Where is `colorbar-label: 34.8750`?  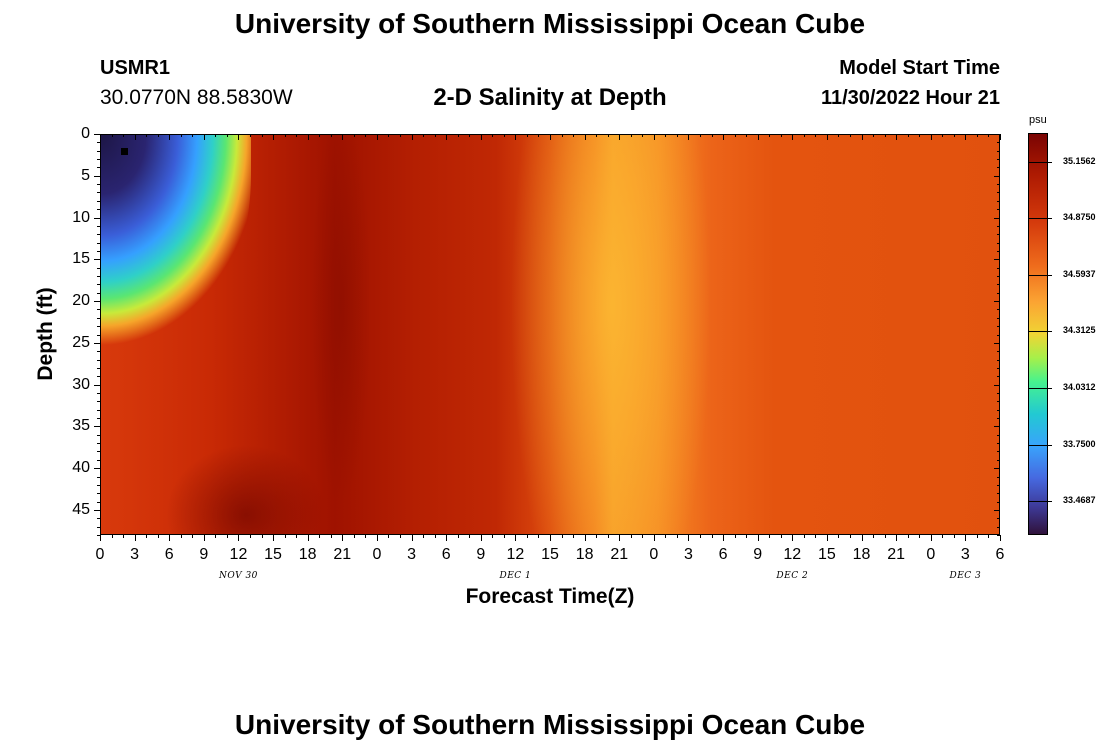
colorbar-label: 34.8750 is located at coordinates (1079, 217).